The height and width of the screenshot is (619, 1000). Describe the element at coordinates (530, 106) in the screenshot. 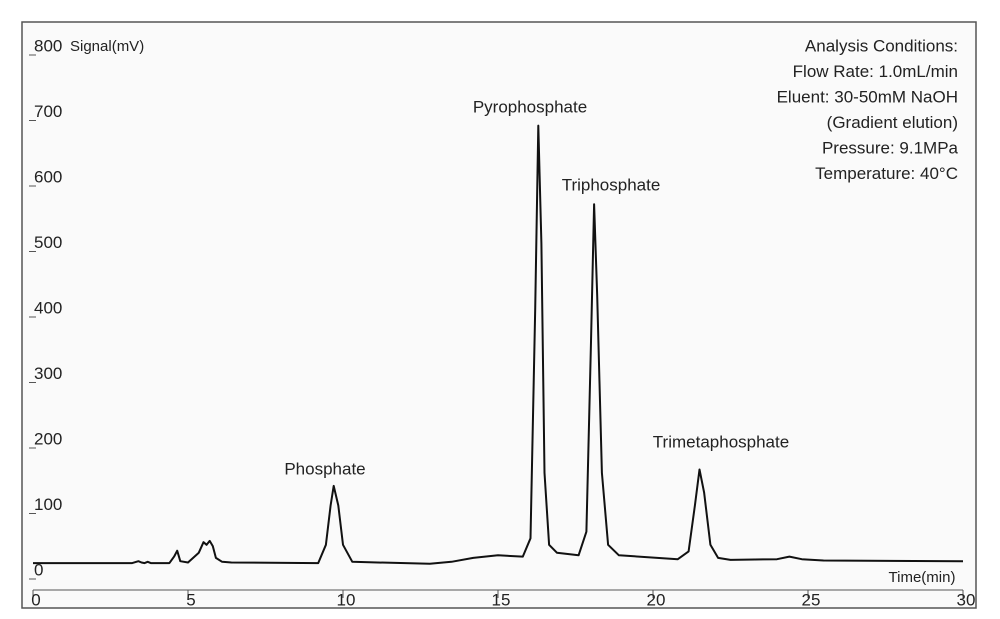

I see `peak-label: Pyrophosphate` at that location.